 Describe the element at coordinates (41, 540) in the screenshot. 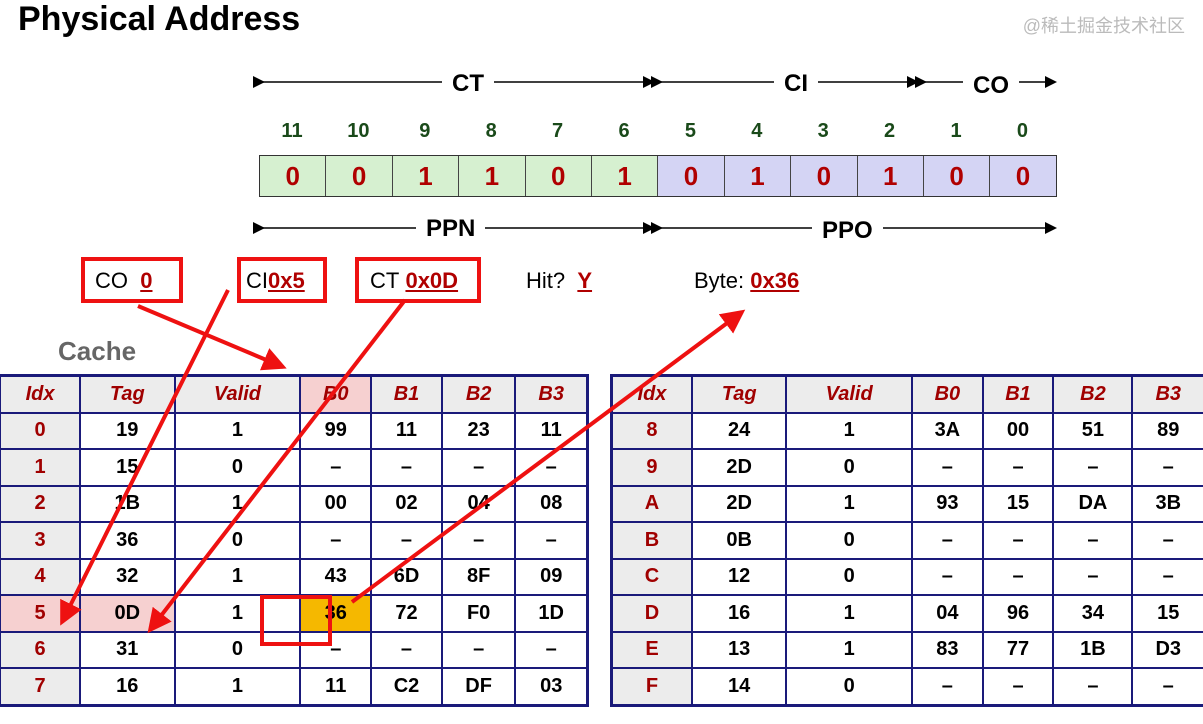

I see `index-cell: 3` at that location.